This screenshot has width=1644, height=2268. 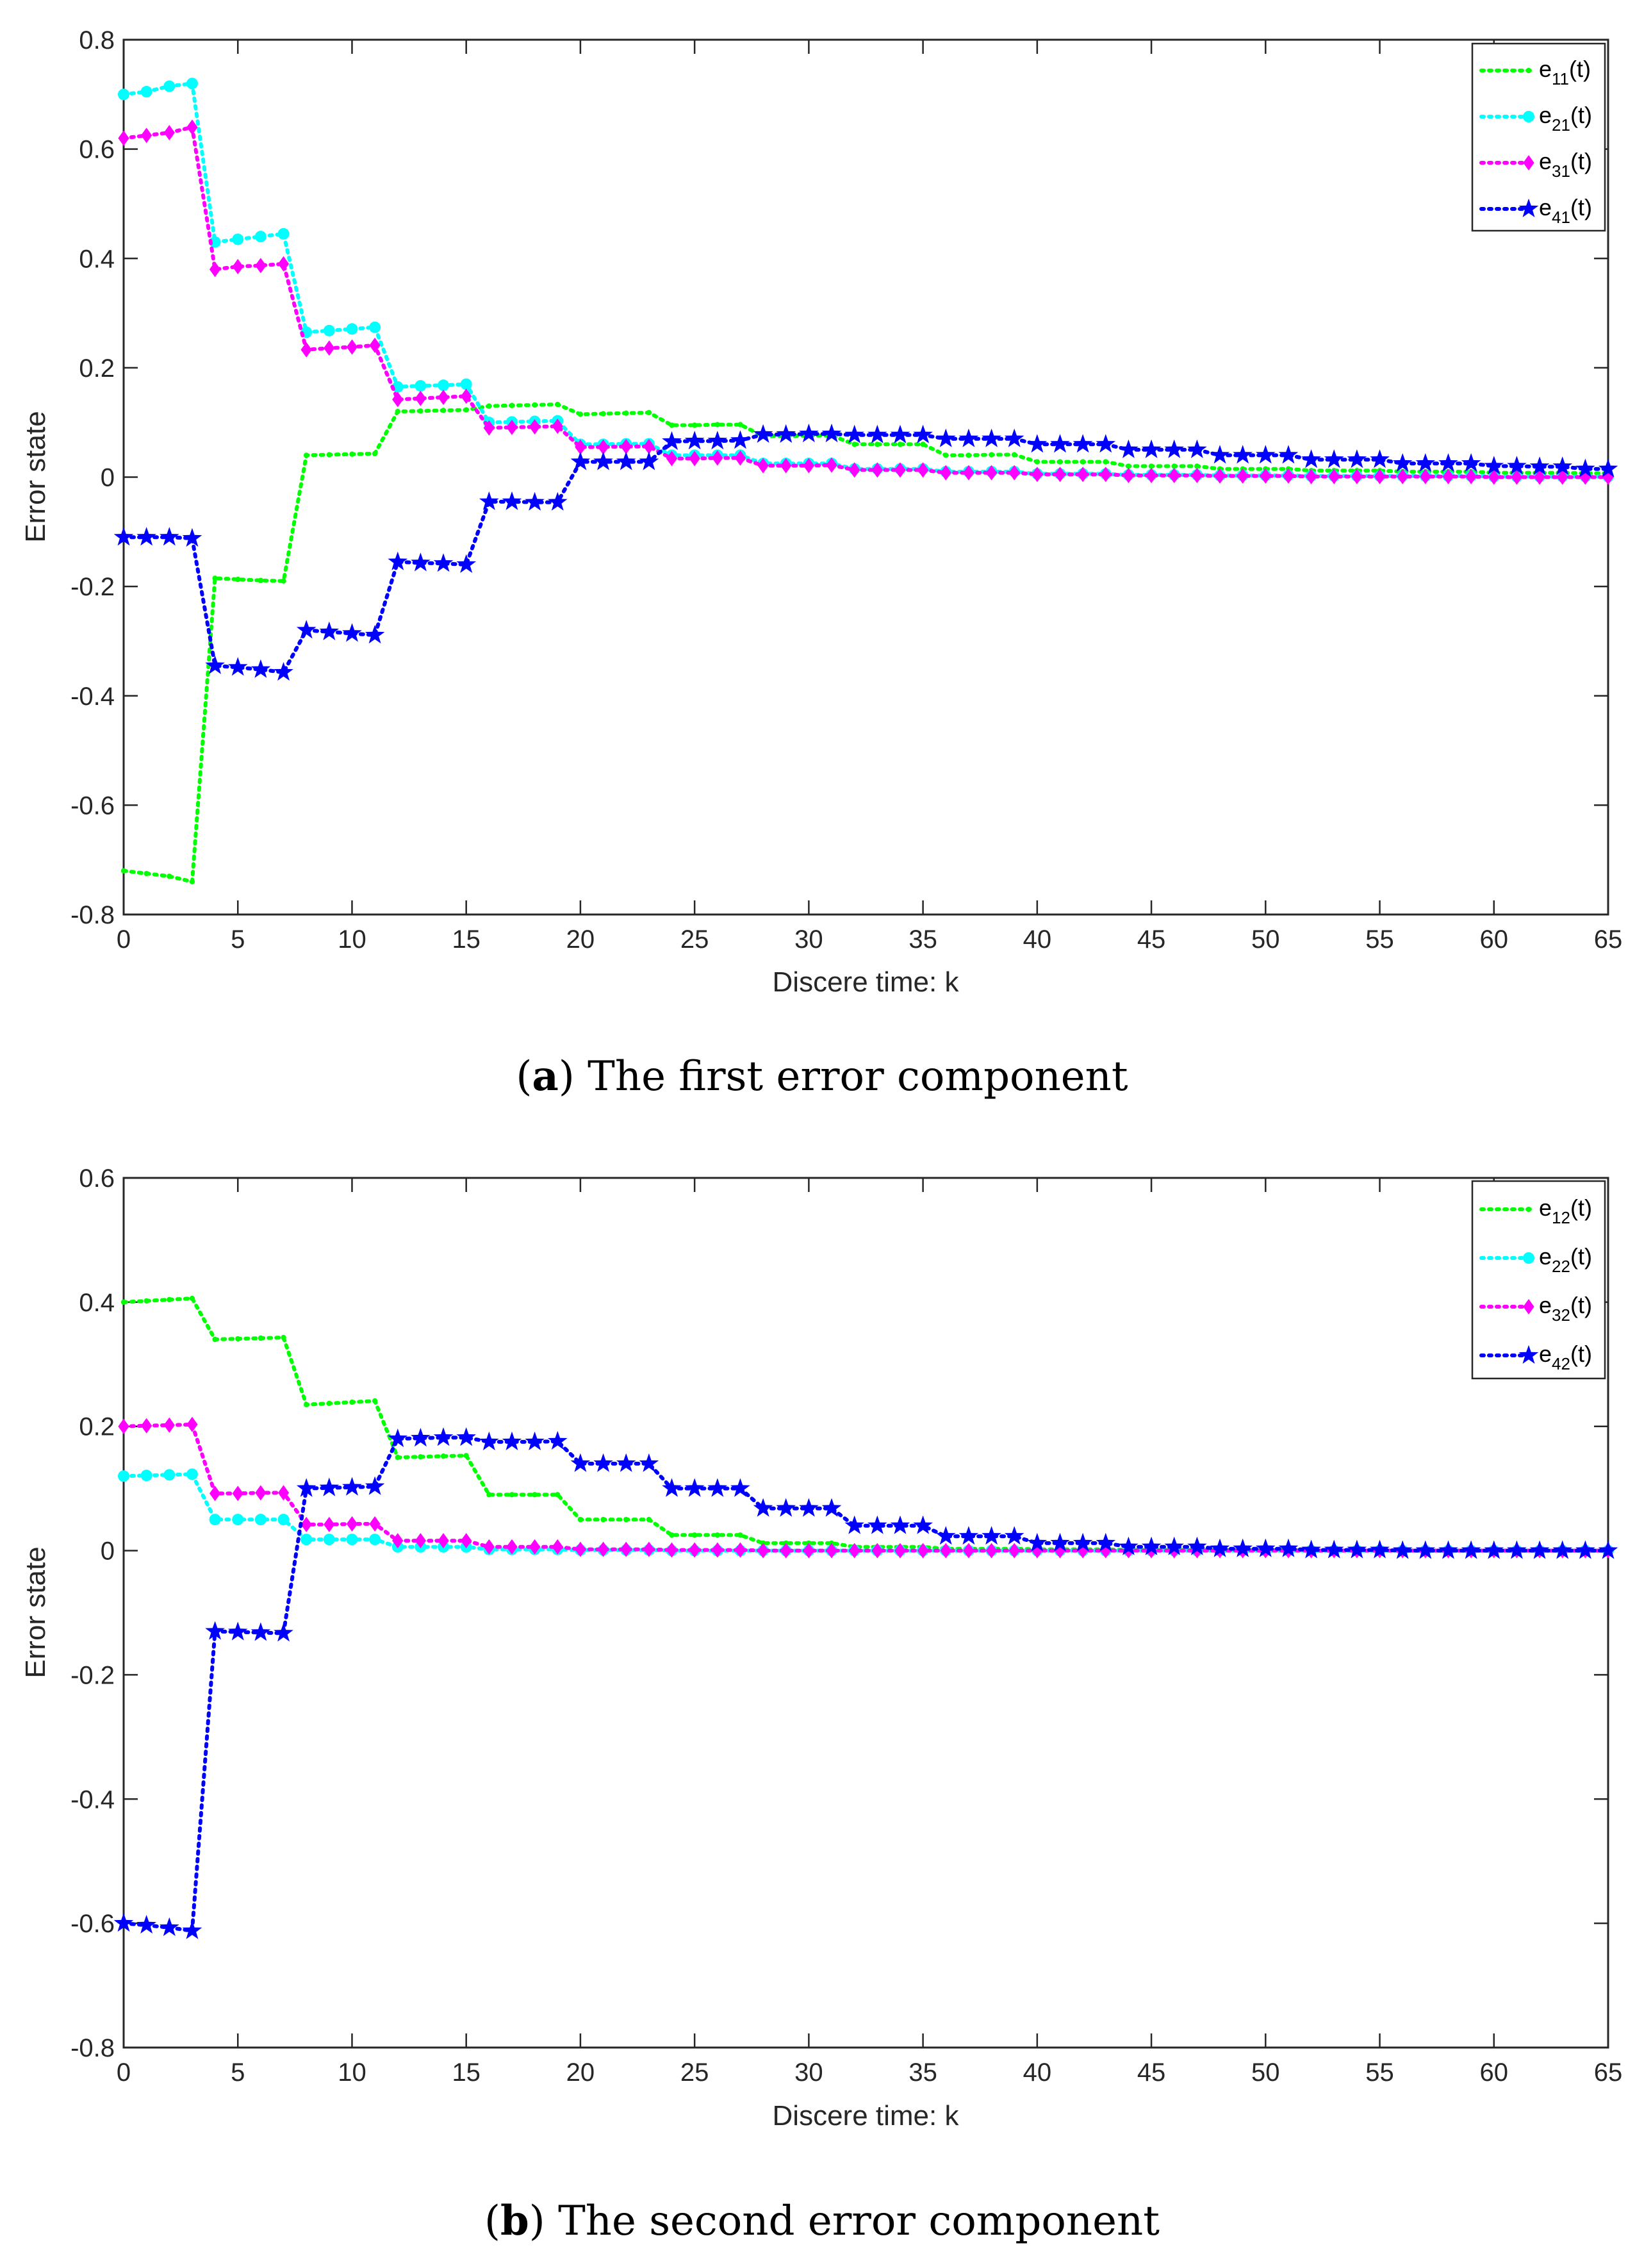 I want to click on x-tick-label-a-0: 0, so click(x=124, y=940).